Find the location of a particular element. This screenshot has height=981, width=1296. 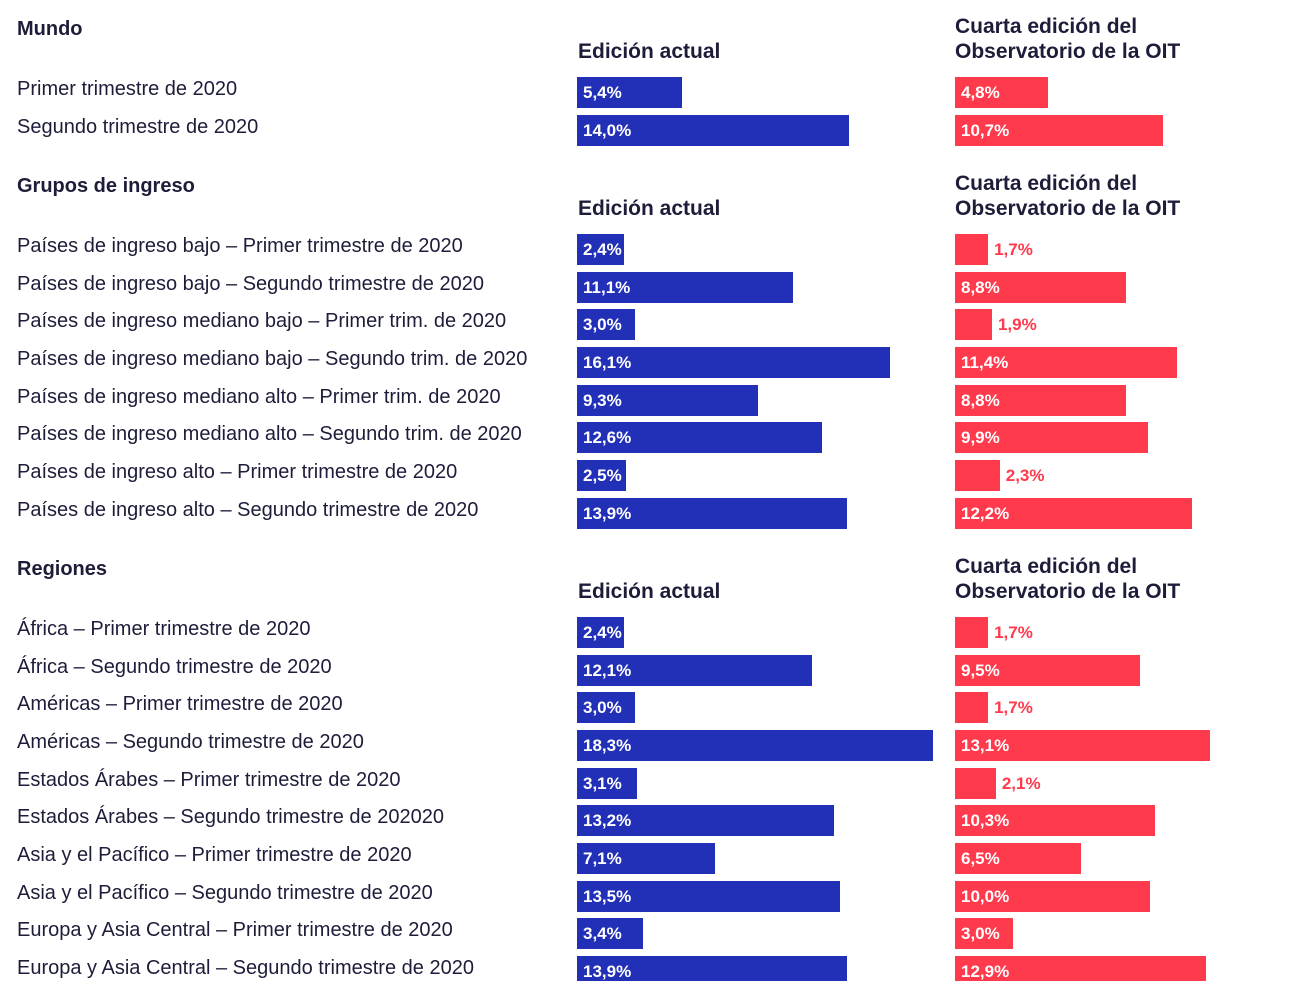

value-label: 4,8% is located at coordinates (980, 92).